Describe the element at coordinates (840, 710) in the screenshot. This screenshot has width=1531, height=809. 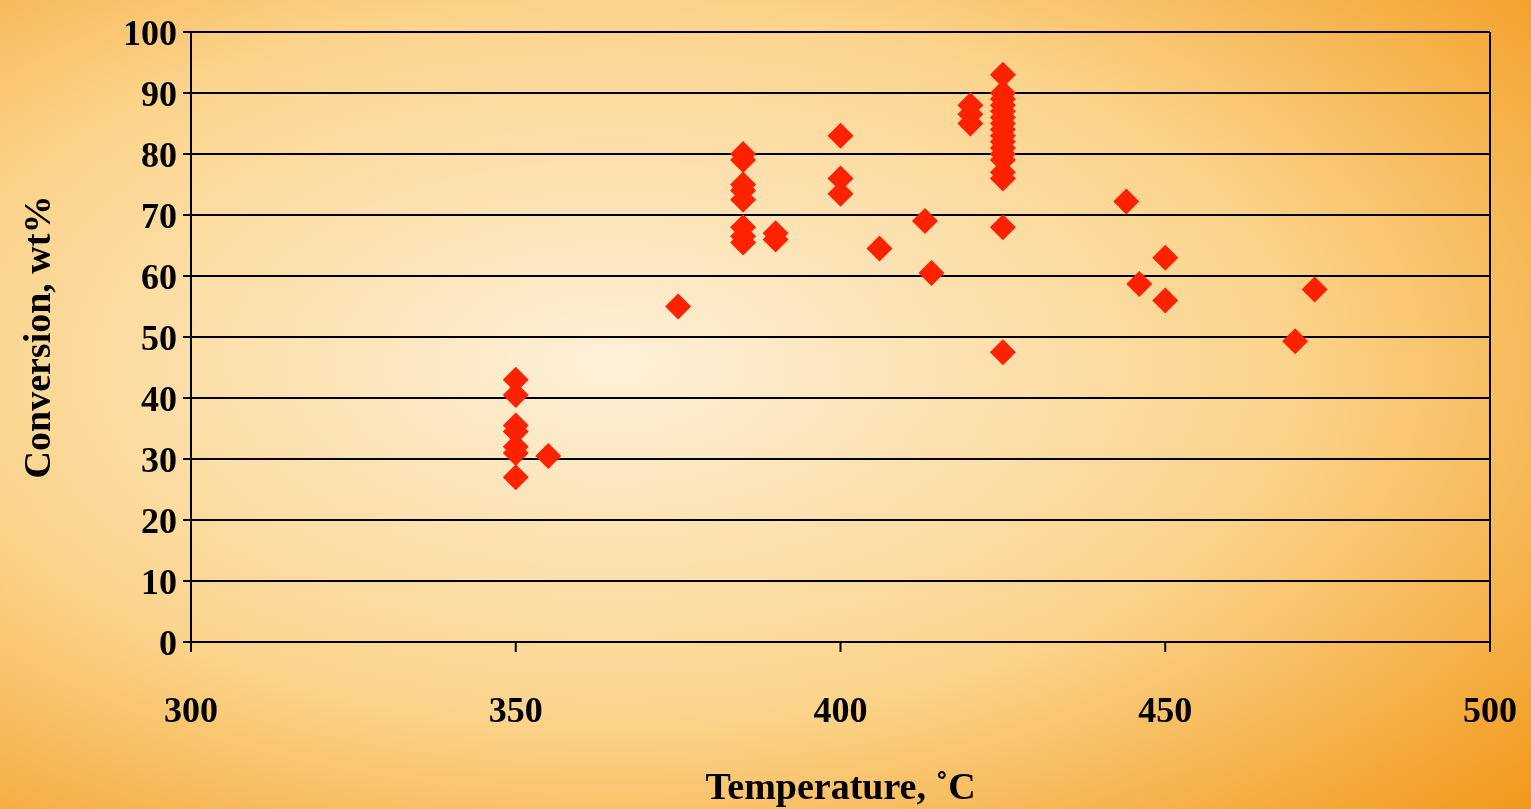
I see `x-tick-label: 400` at that location.